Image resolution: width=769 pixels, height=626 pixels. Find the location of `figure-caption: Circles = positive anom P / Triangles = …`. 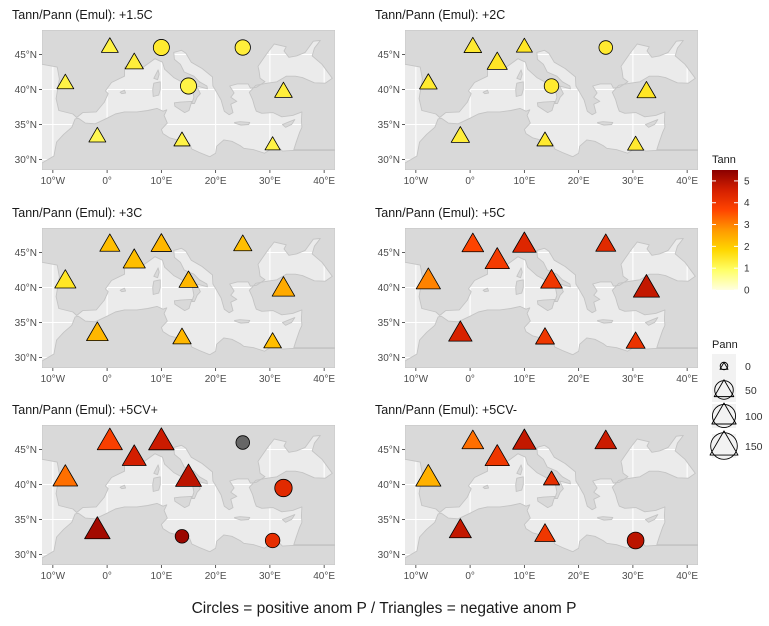

figure-caption: Circles = positive anom P / Triangles = … is located at coordinates (384, 608).